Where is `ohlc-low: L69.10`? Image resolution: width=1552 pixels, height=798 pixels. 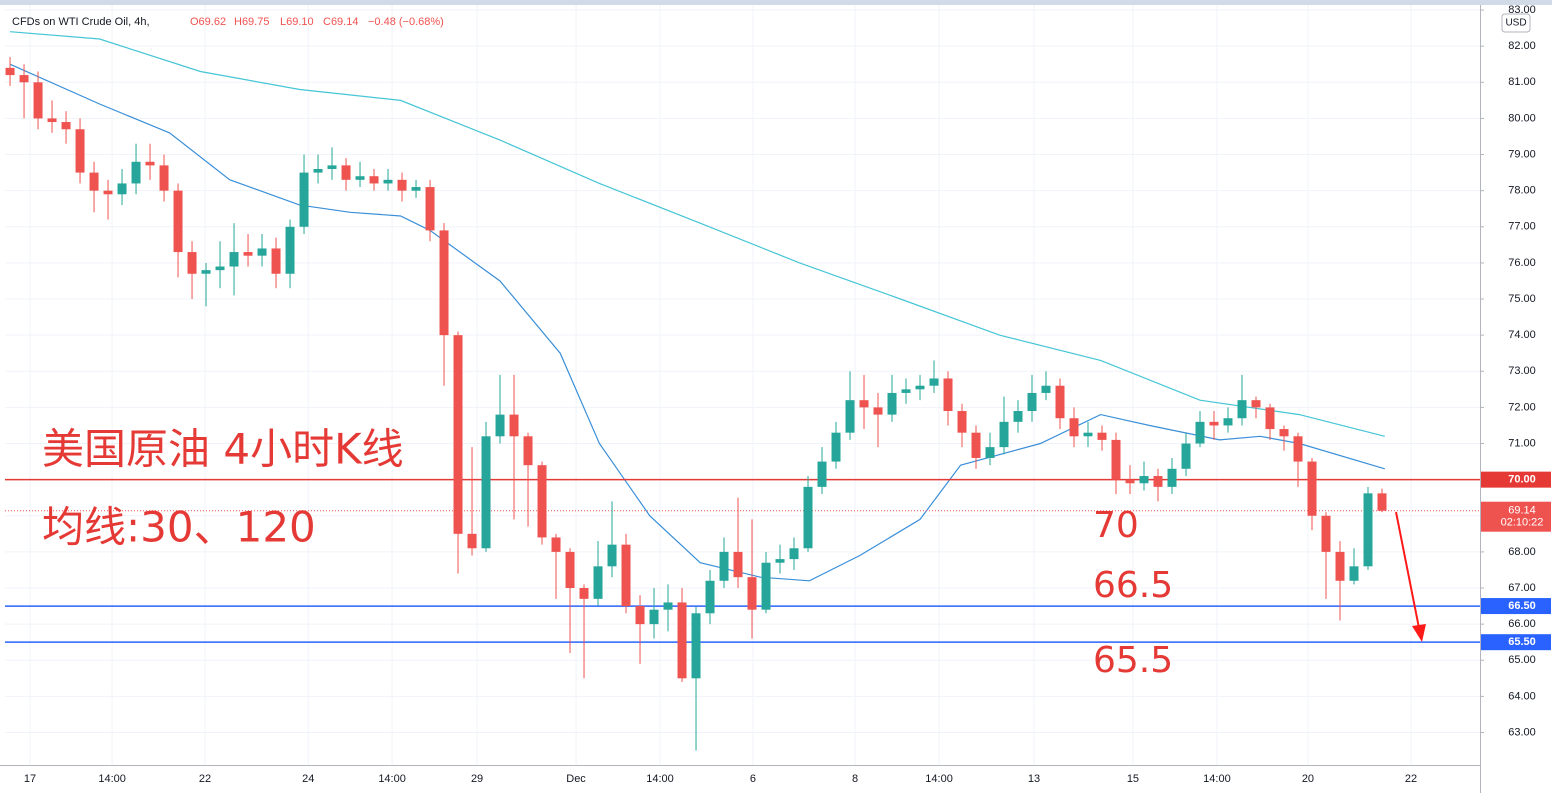 ohlc-low: L69.10 is located at coordinates (297, 22).